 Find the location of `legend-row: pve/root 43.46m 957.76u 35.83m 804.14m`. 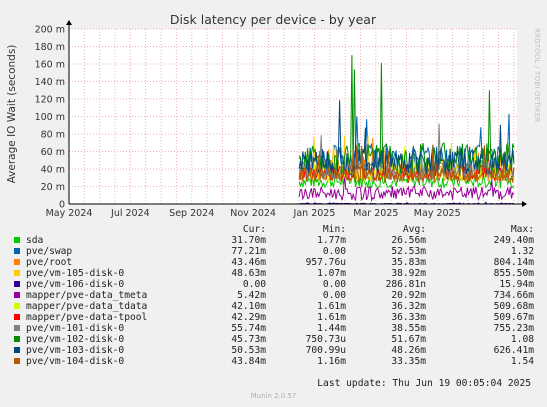

legend-row: pve/root 43.46m 957.76u 35.83m 804.14m is located at coordinates (276, 262).